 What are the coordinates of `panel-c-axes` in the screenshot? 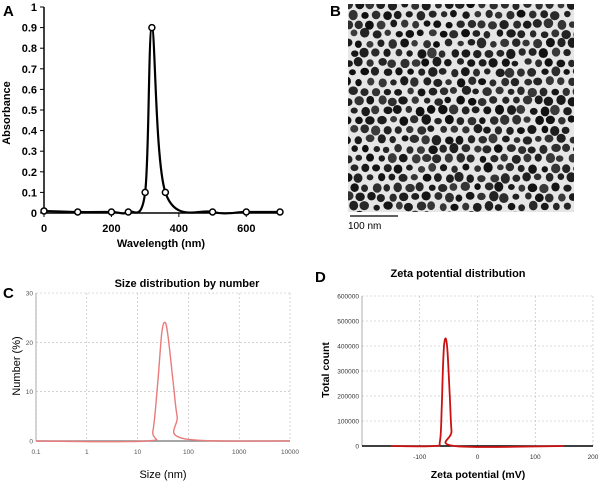 It's located at (162, 367).